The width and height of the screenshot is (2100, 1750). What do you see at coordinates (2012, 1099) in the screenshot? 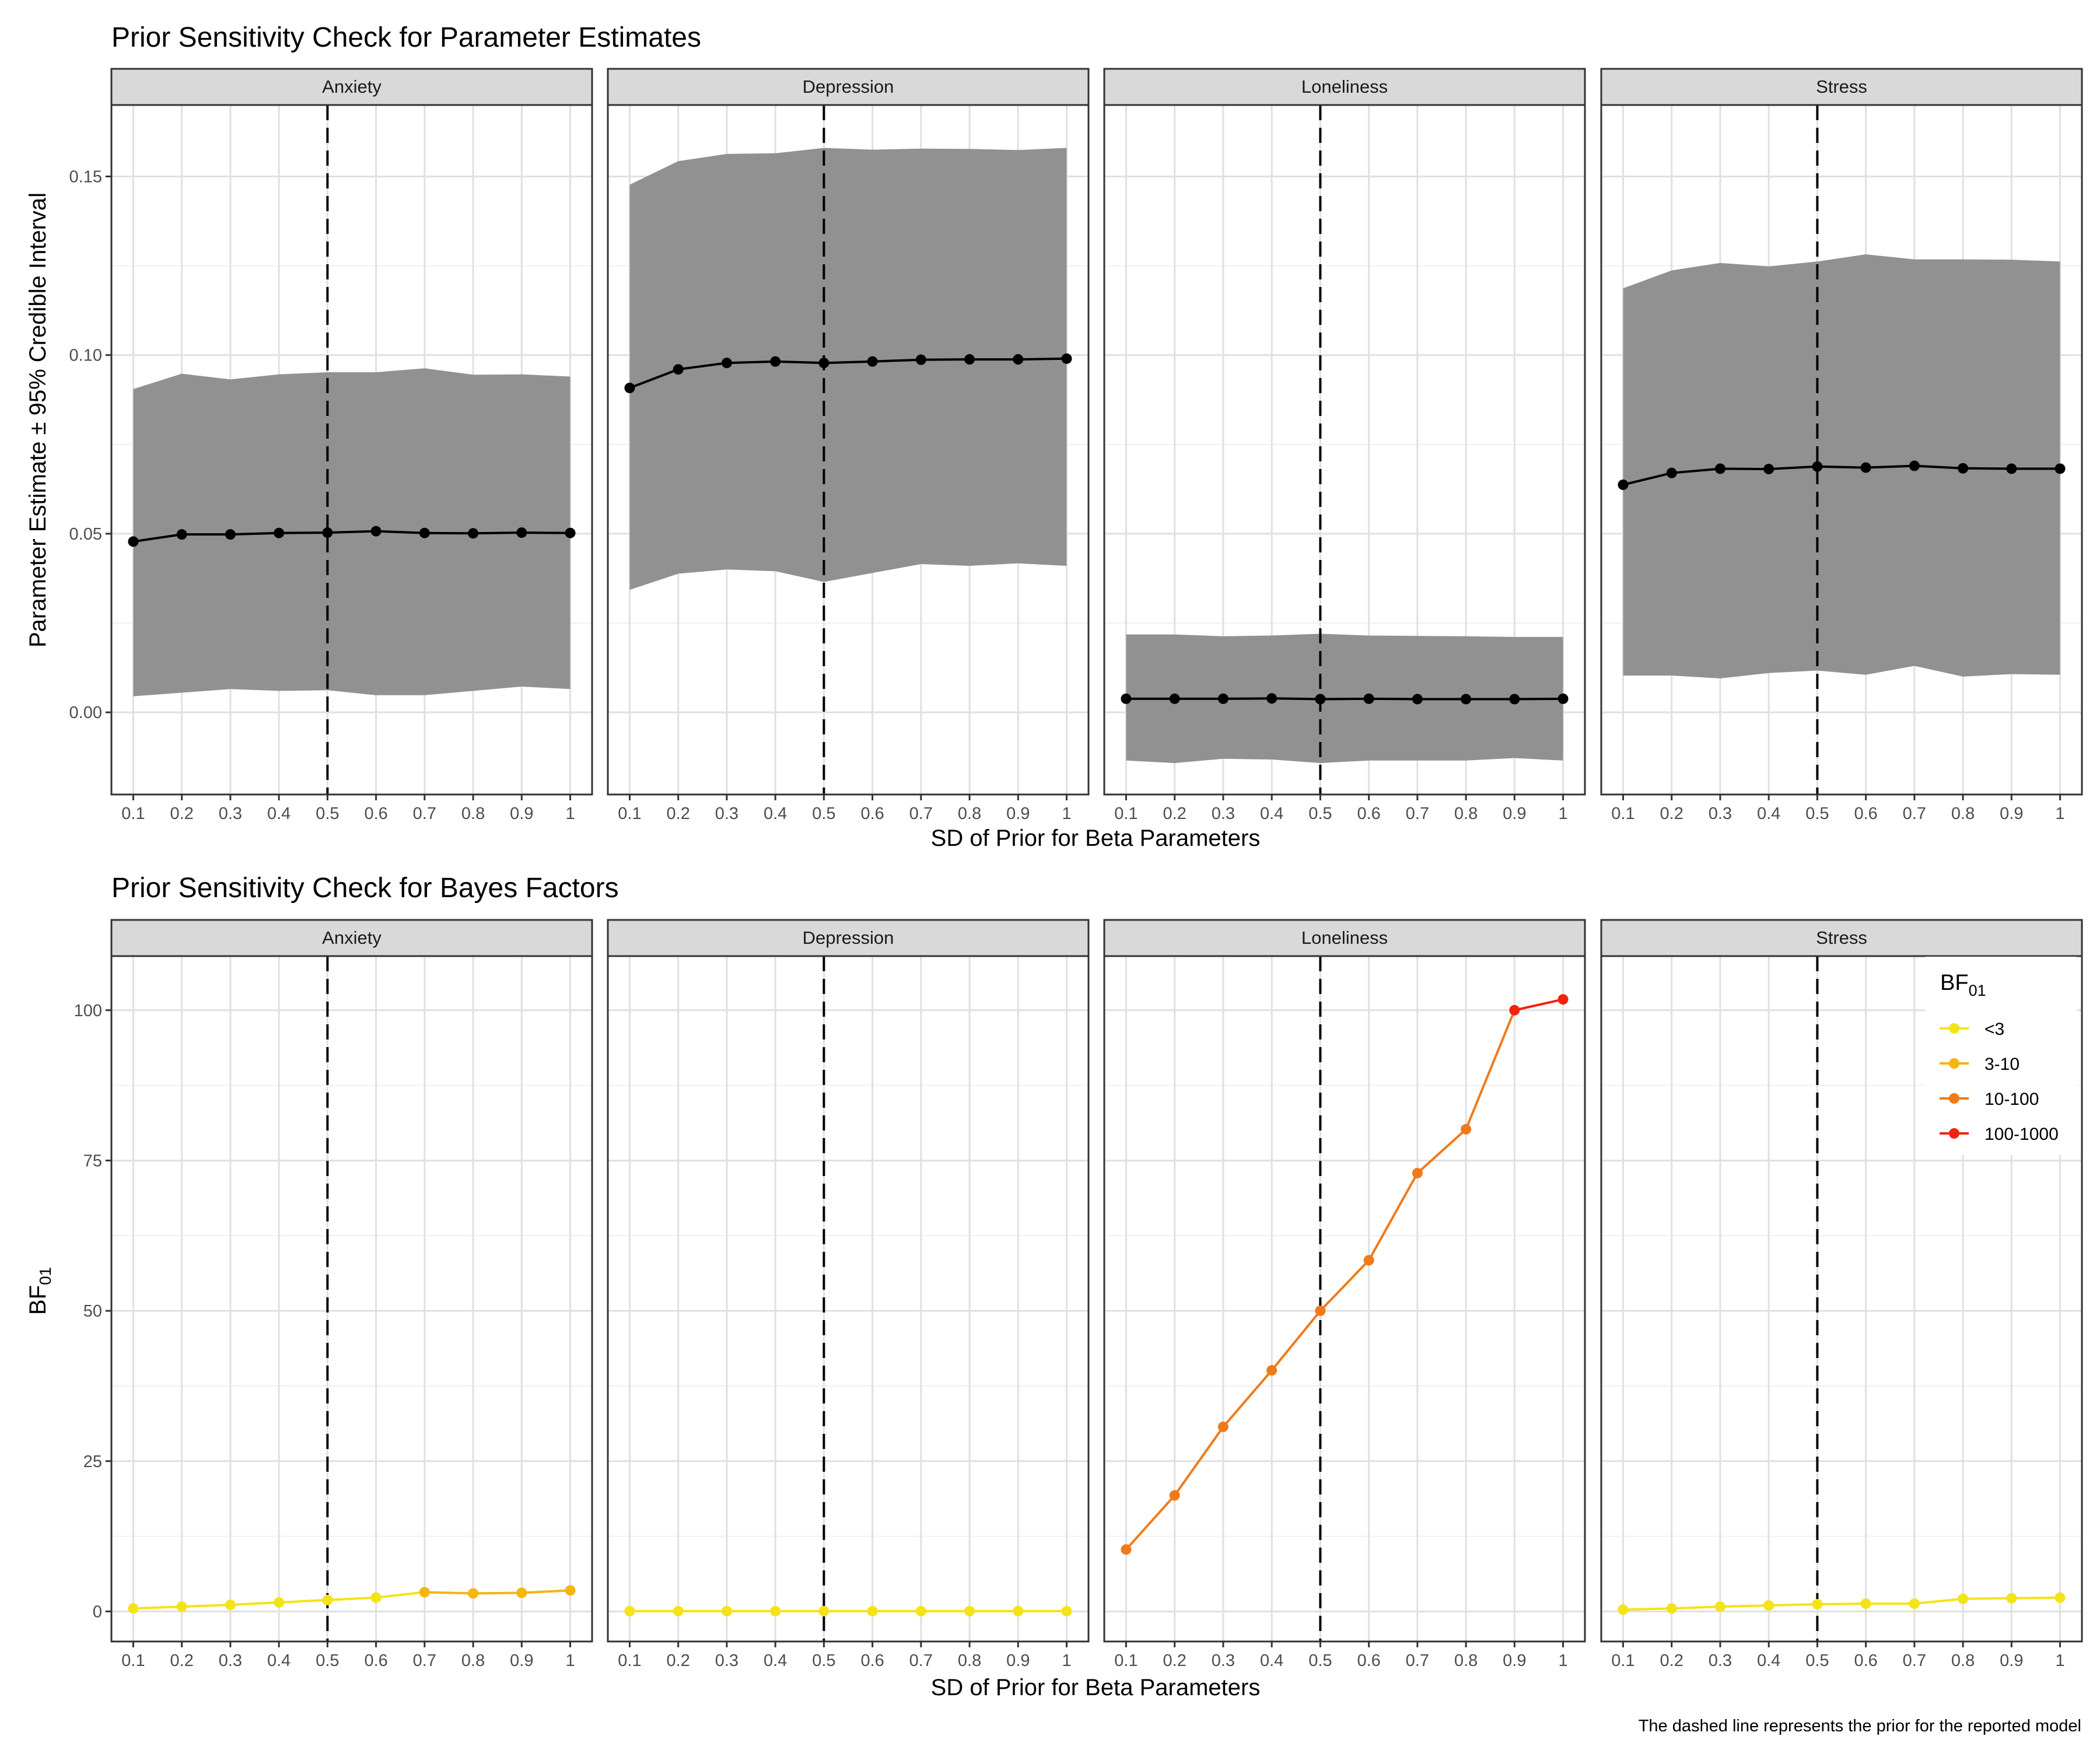
I see `legend-key-label: 10-100` at bounding box center [2012, 1099].